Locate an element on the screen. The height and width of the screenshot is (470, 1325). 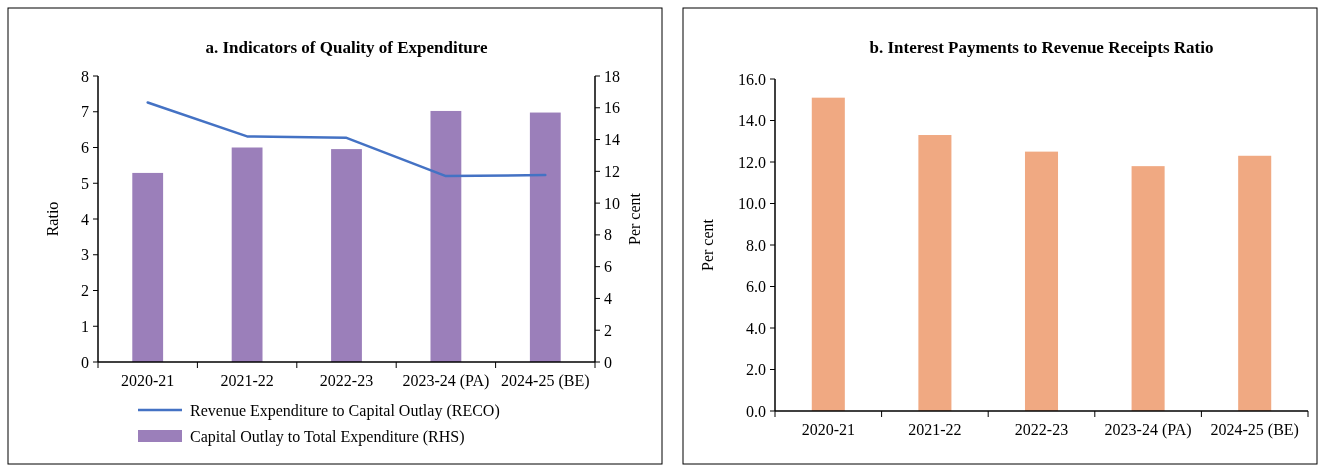
legend-label: Capital Outlay to Total Expenditure (RHS) is located at coordinates (327, 436).